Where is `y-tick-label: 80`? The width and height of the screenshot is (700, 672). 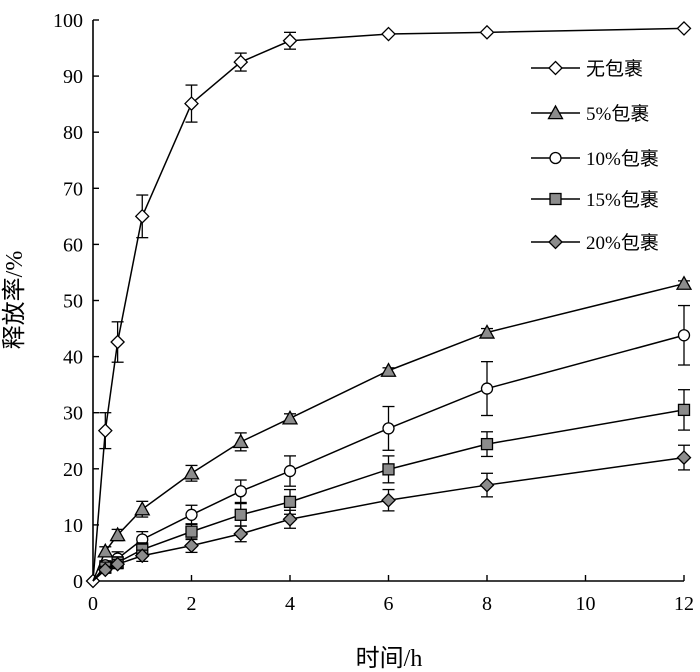
y-tick-label: 80 is located at coordinates (73, 133).